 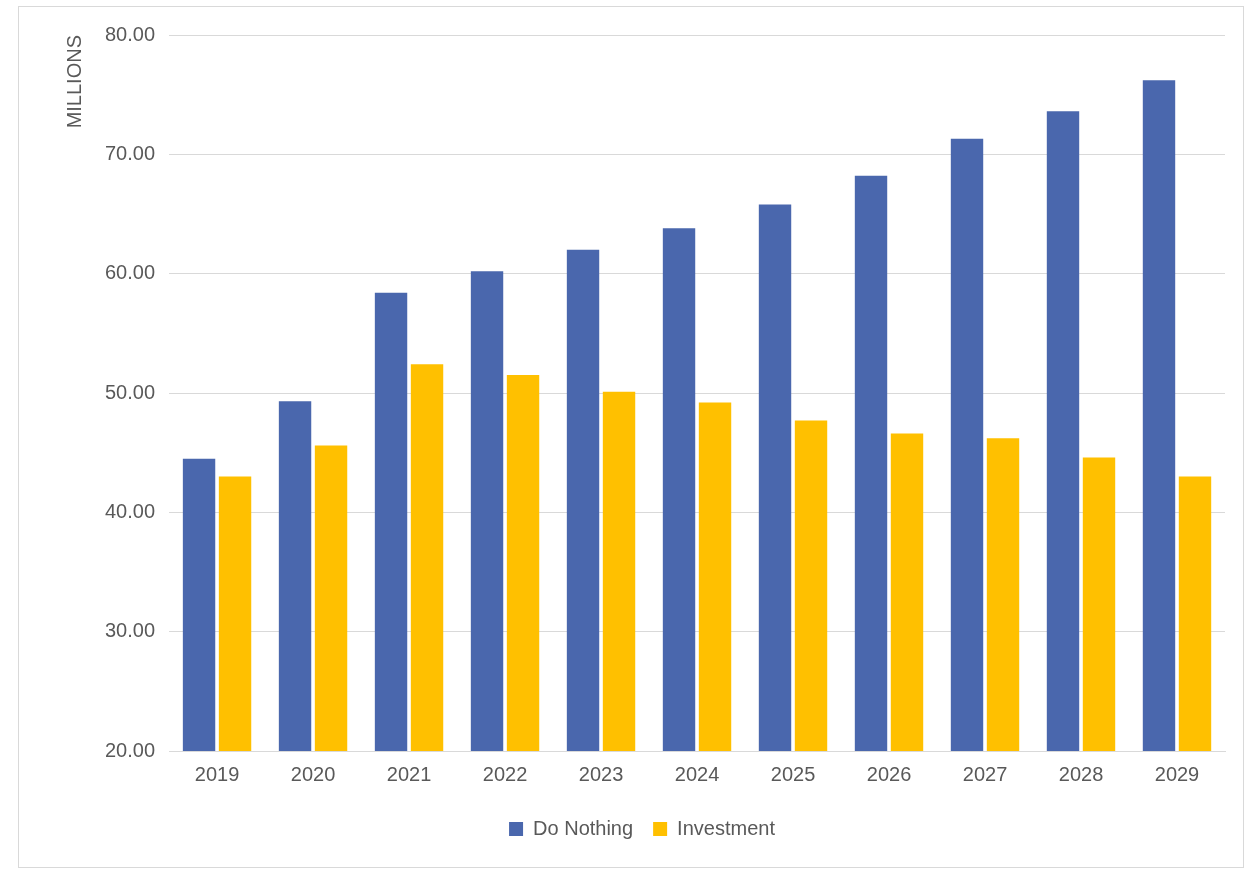 What do you see at coordinates (130, 510) in the screenshot?
I see `y-tick-label: 40.00` at bounding box center [130, 510].